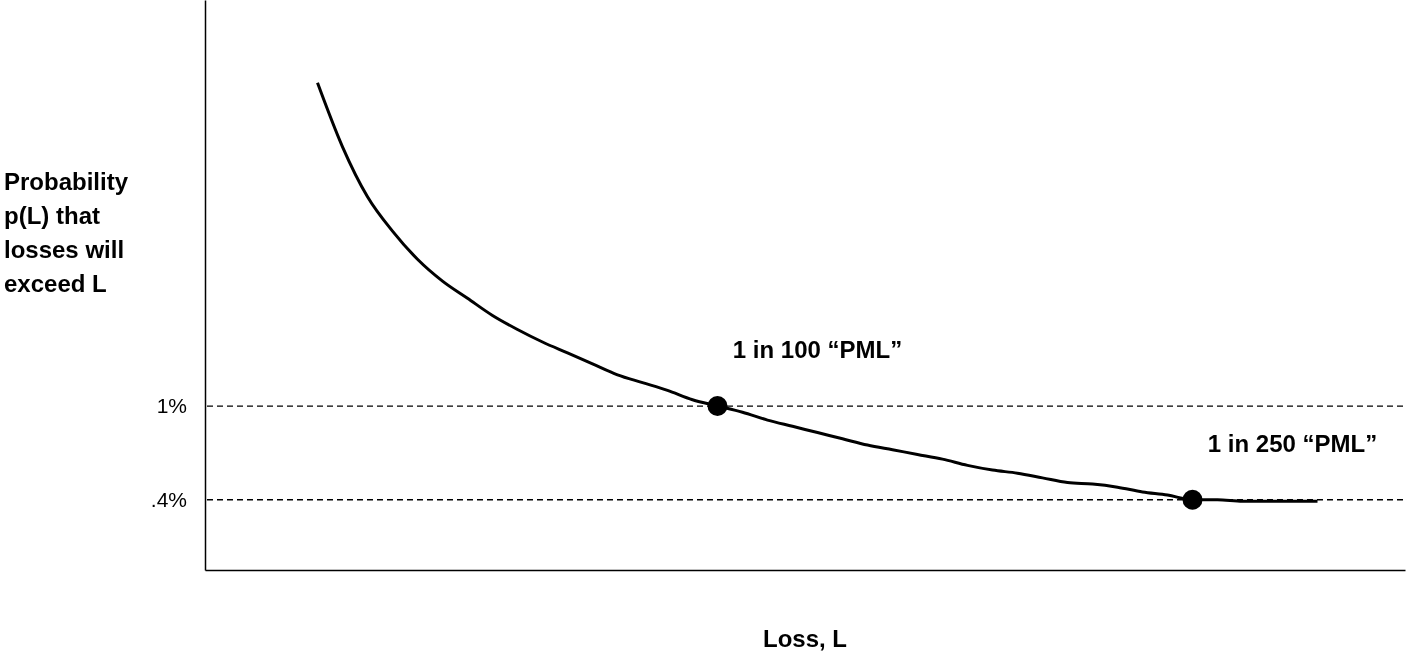 This screenshot has width=1417, height=658. I want to click on y-tick-label: .4%, so click(168, 499).